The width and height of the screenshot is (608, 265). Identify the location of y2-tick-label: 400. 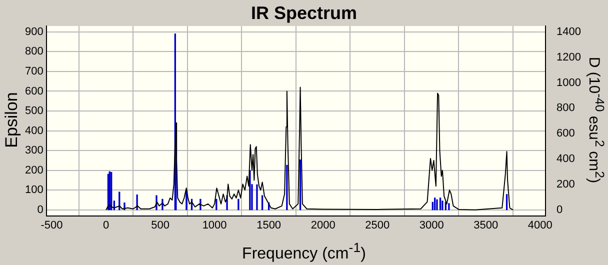
(565, 159).